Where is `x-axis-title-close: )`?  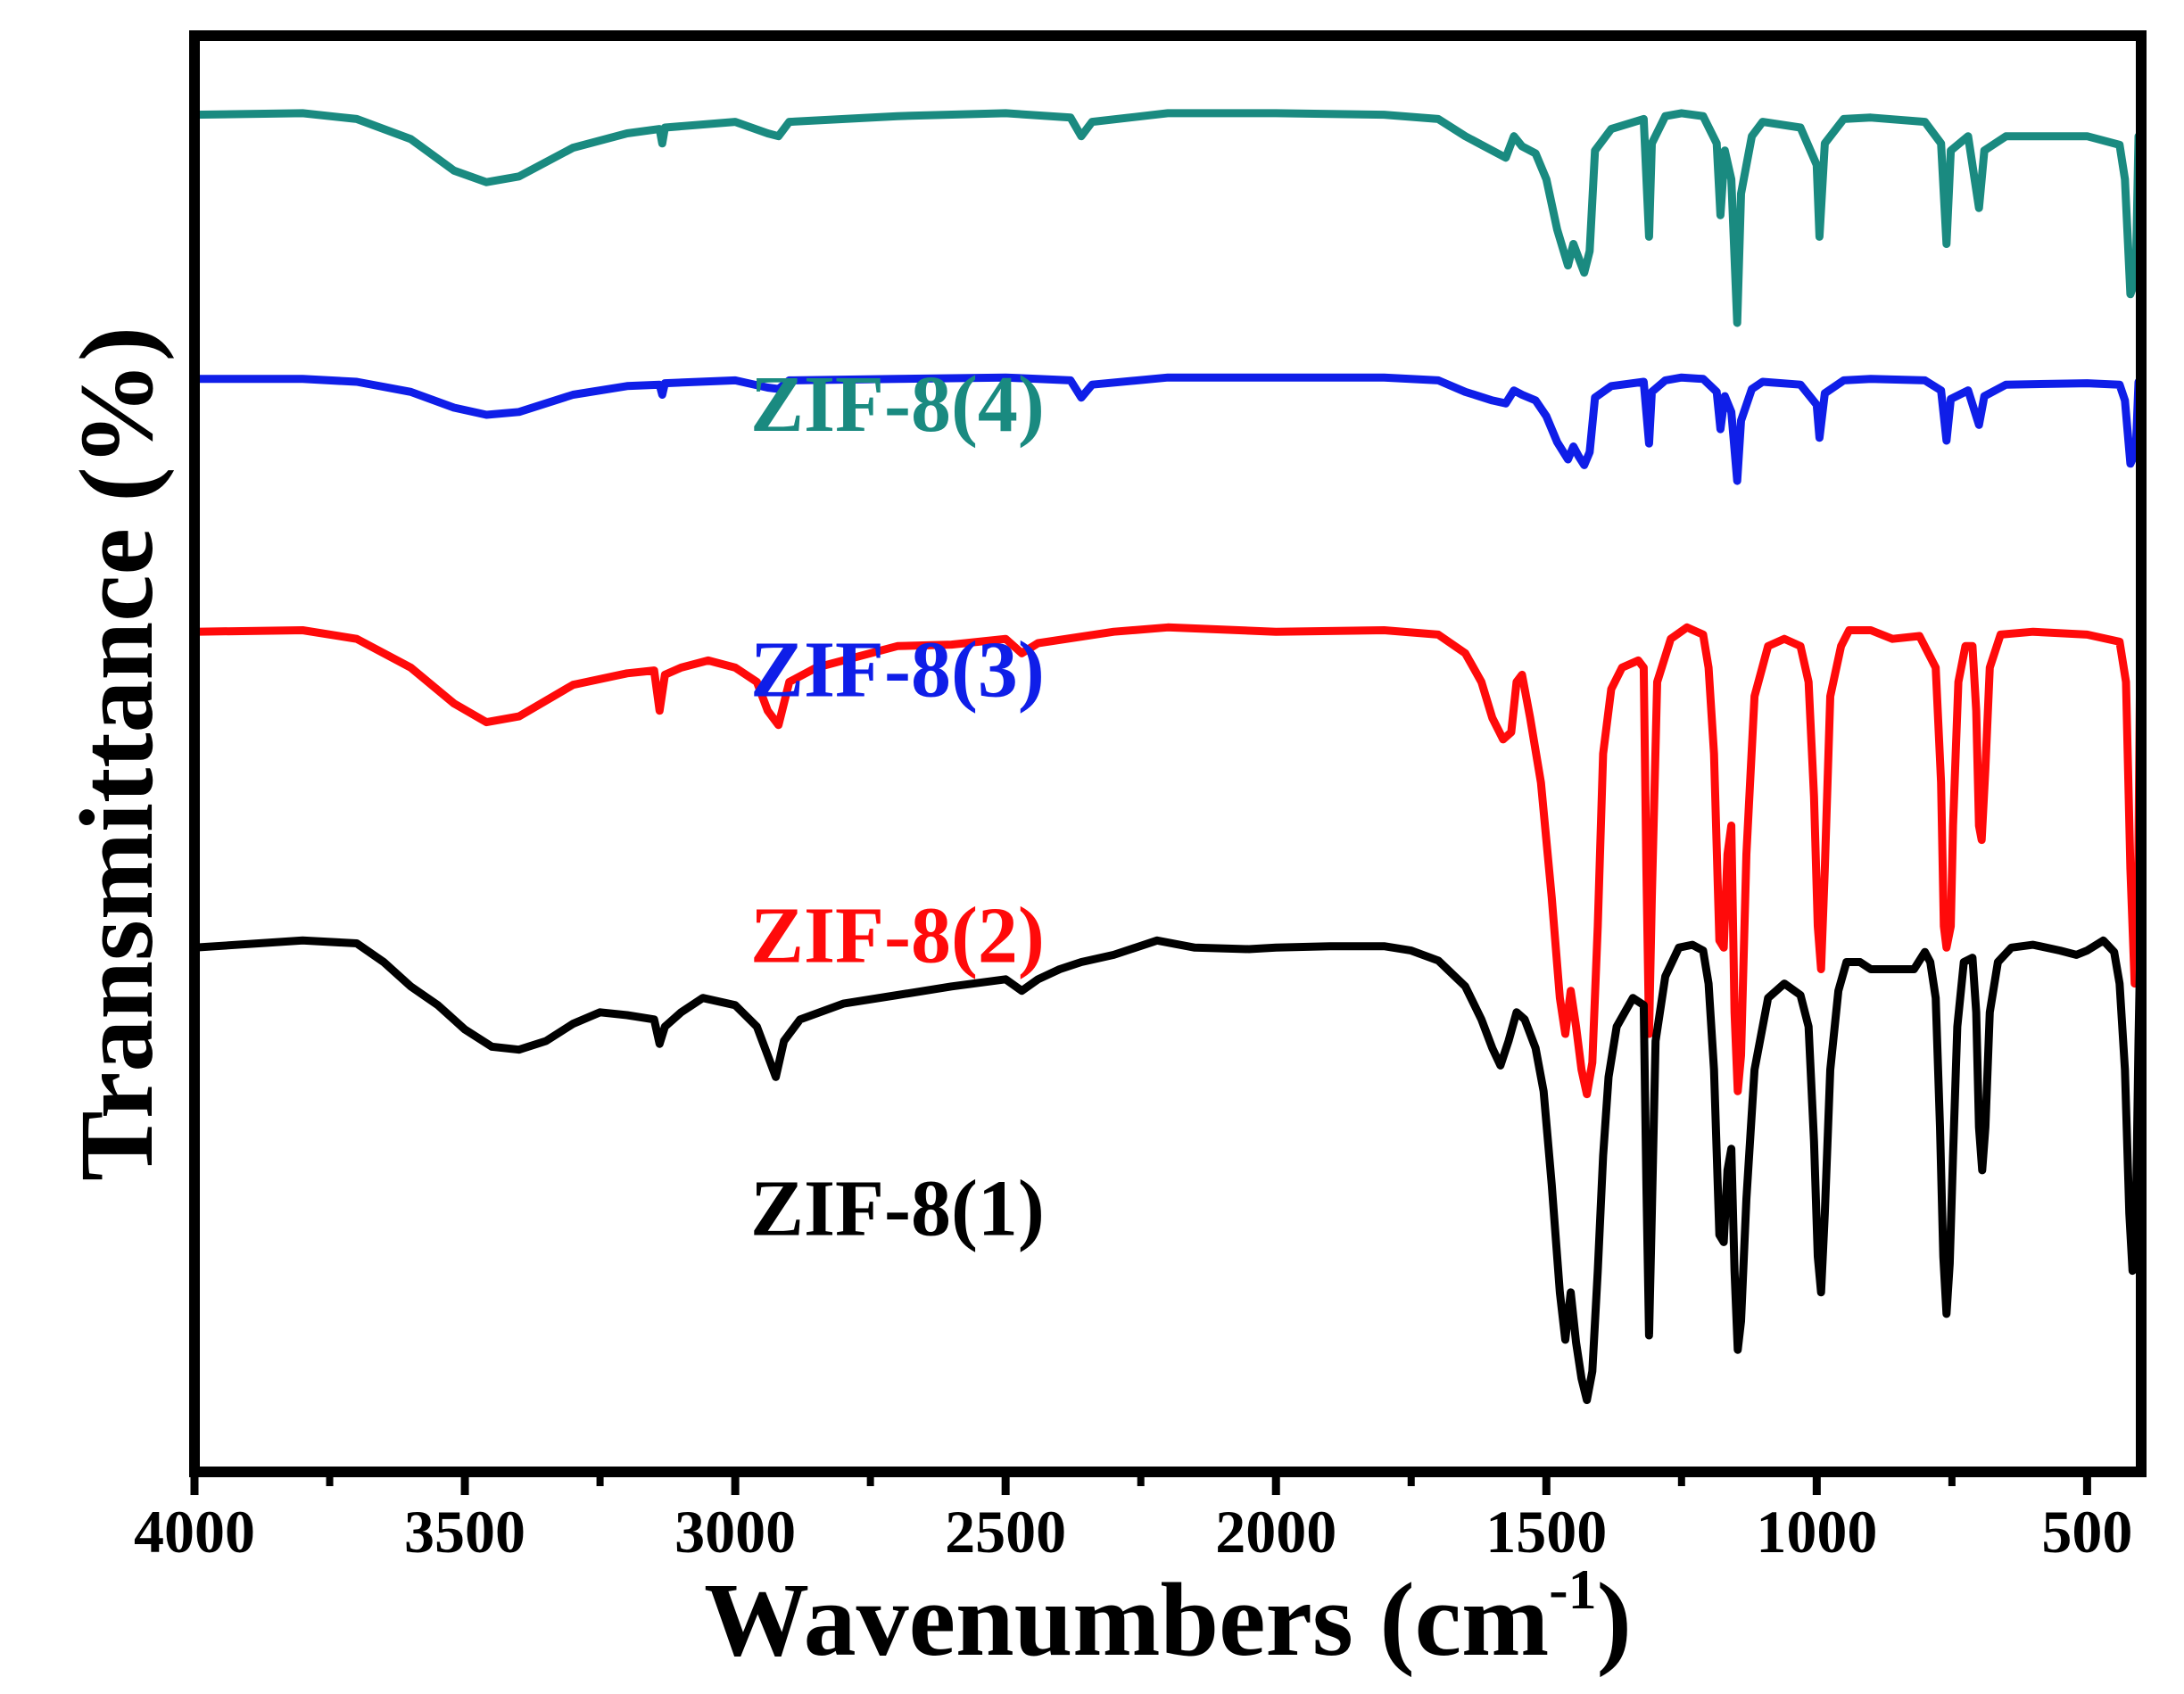 x-axis-title-close: ) is located at coordinates (1614, 1619).